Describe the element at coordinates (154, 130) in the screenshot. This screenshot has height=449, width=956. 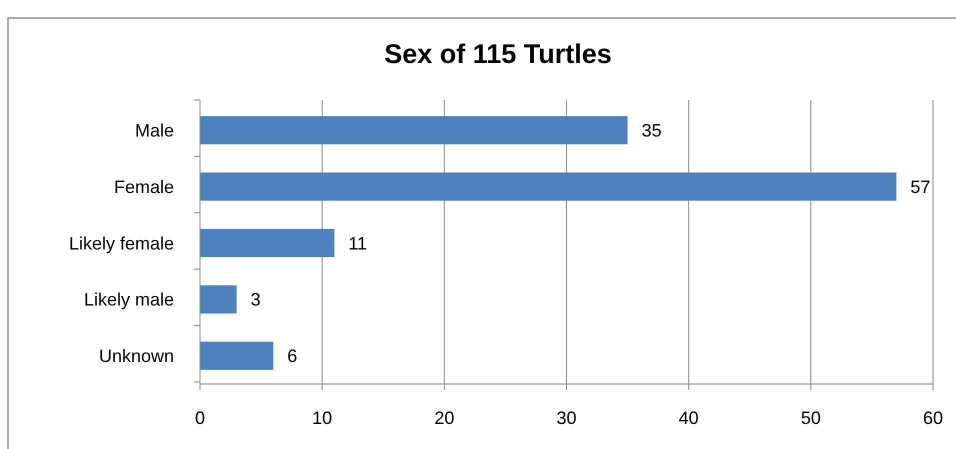
I see `y-tick-label: Male` at that location.